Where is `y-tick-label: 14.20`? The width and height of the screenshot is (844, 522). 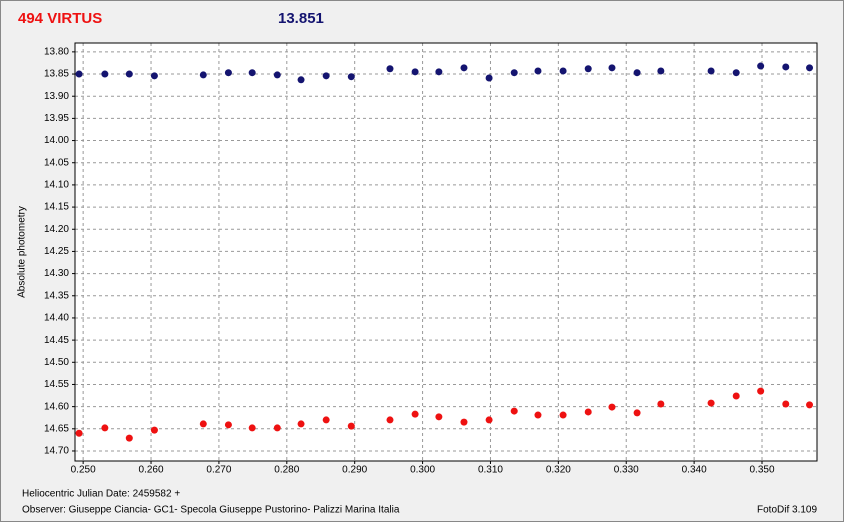
y-tick-label: 14.20 is located at coordinates (56, 229).